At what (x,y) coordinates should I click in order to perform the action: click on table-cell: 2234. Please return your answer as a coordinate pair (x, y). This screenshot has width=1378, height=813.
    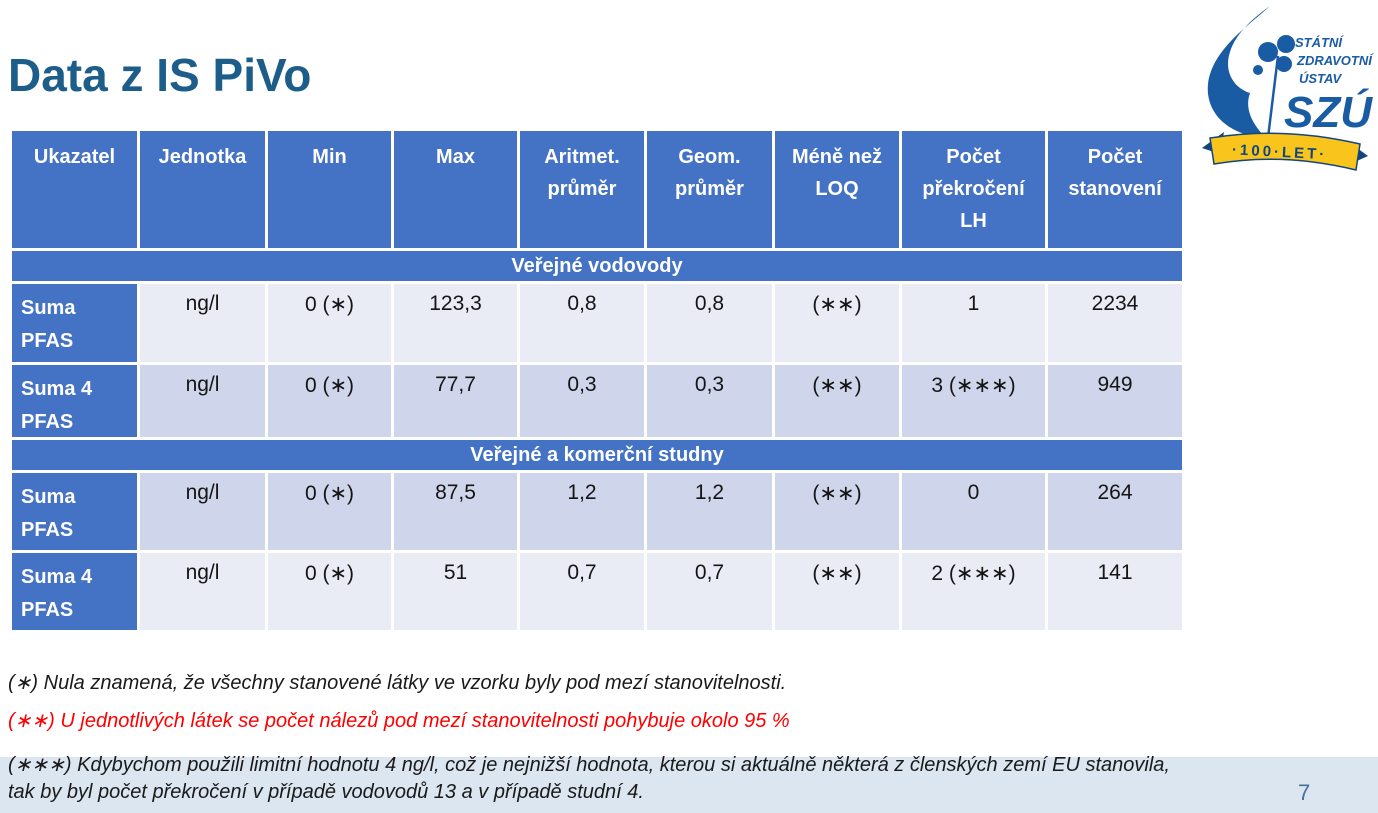
    Looking at the image, I should click on (1115, 323).